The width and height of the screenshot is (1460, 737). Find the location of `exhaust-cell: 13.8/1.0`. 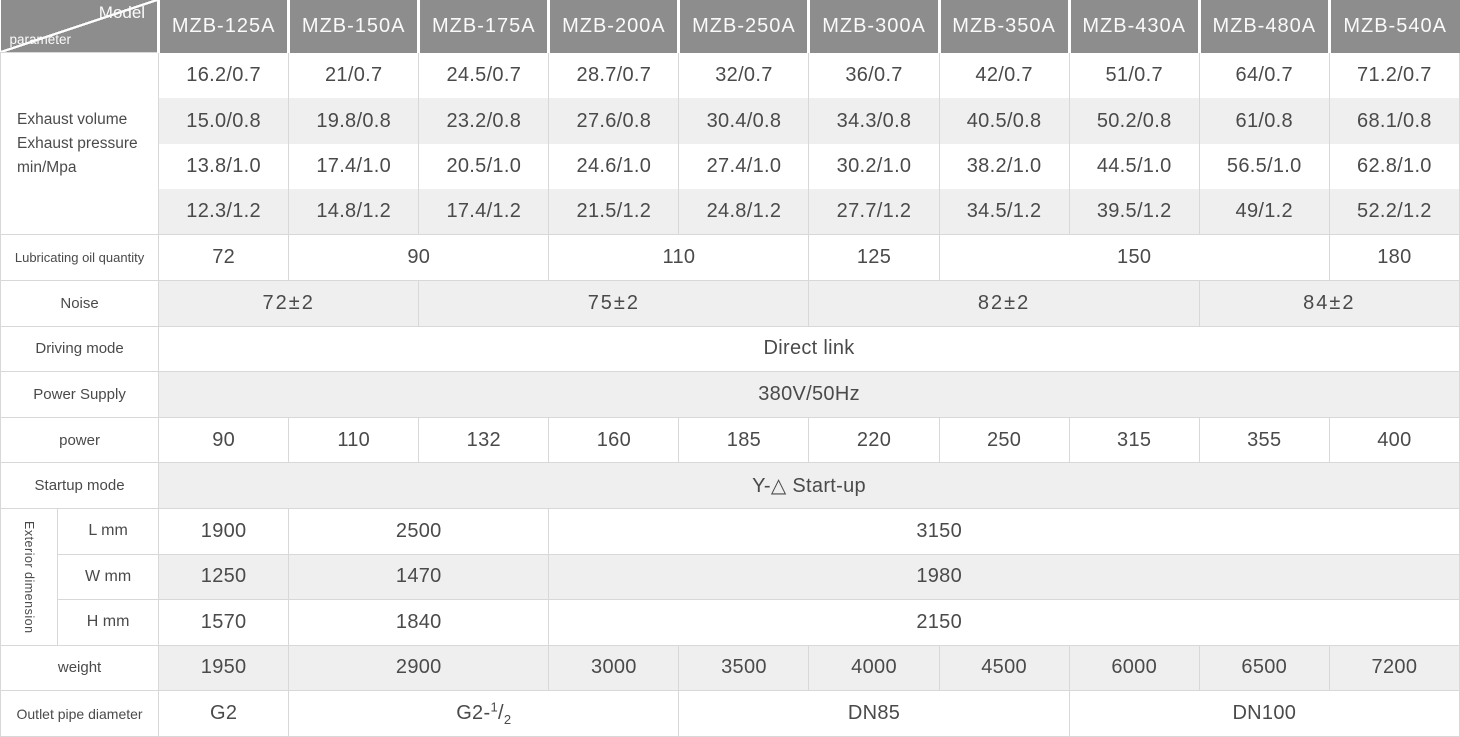

exhaust-cell: 13.8/1.0 is located at coordinates (224, 166).